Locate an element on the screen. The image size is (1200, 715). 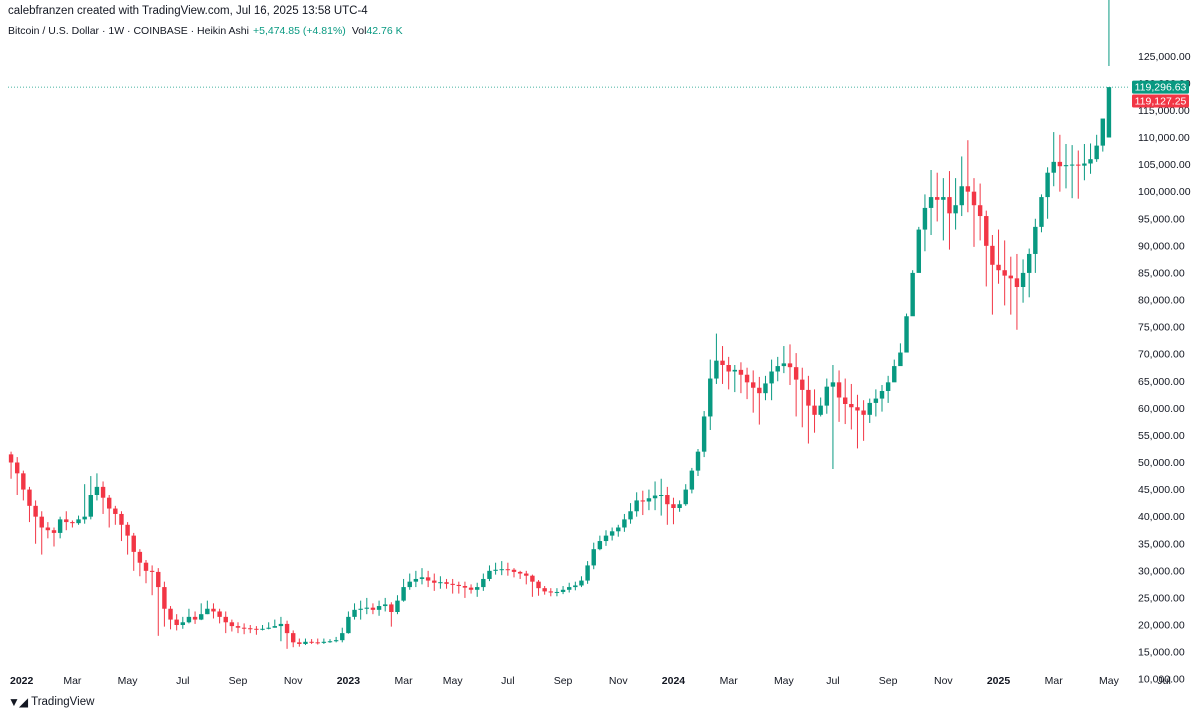
volume-value: 42.76 K is located at coordinates (384, 31).